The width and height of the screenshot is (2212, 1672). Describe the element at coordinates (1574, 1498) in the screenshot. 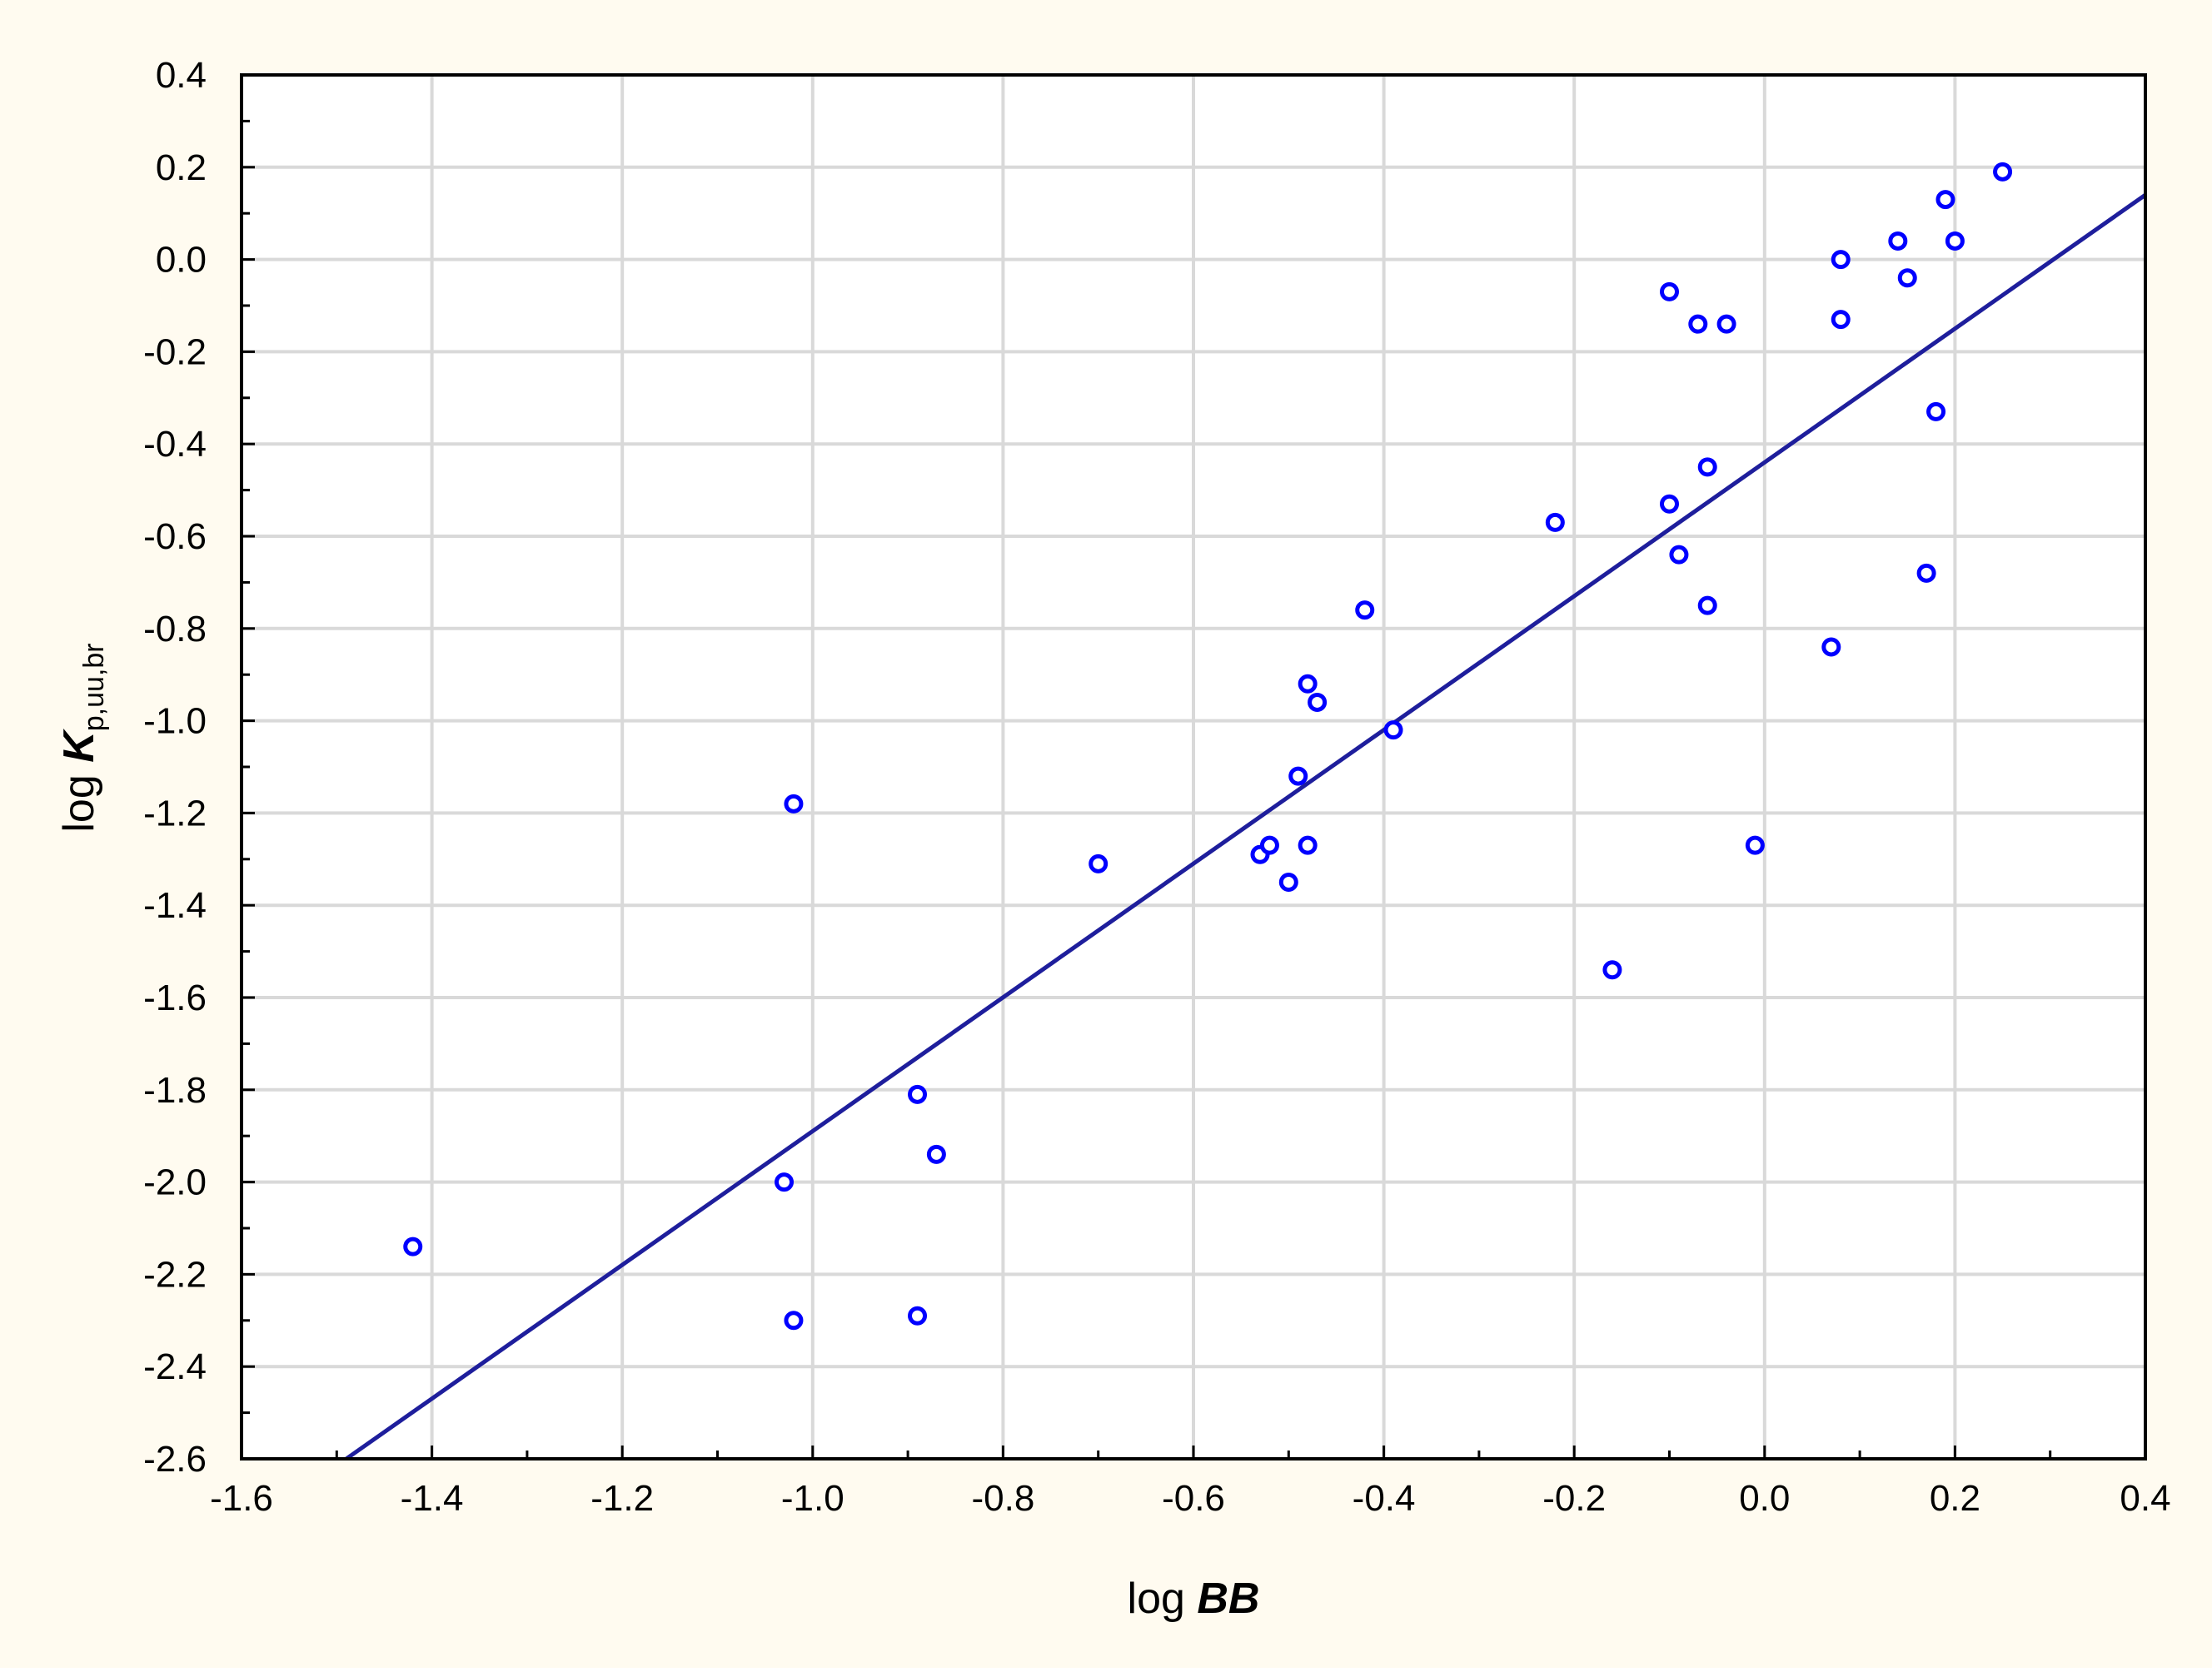

I see `x-tick-label: -0.2` at that location.